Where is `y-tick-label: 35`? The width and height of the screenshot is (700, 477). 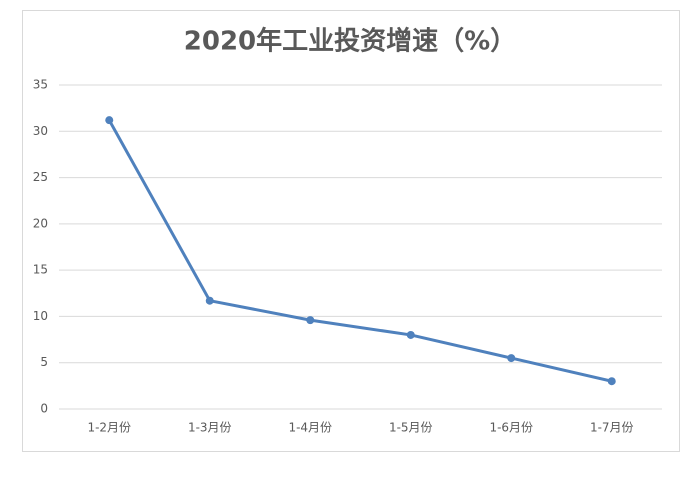
y-tick-label: 35 is located at coordinates (40, 85).